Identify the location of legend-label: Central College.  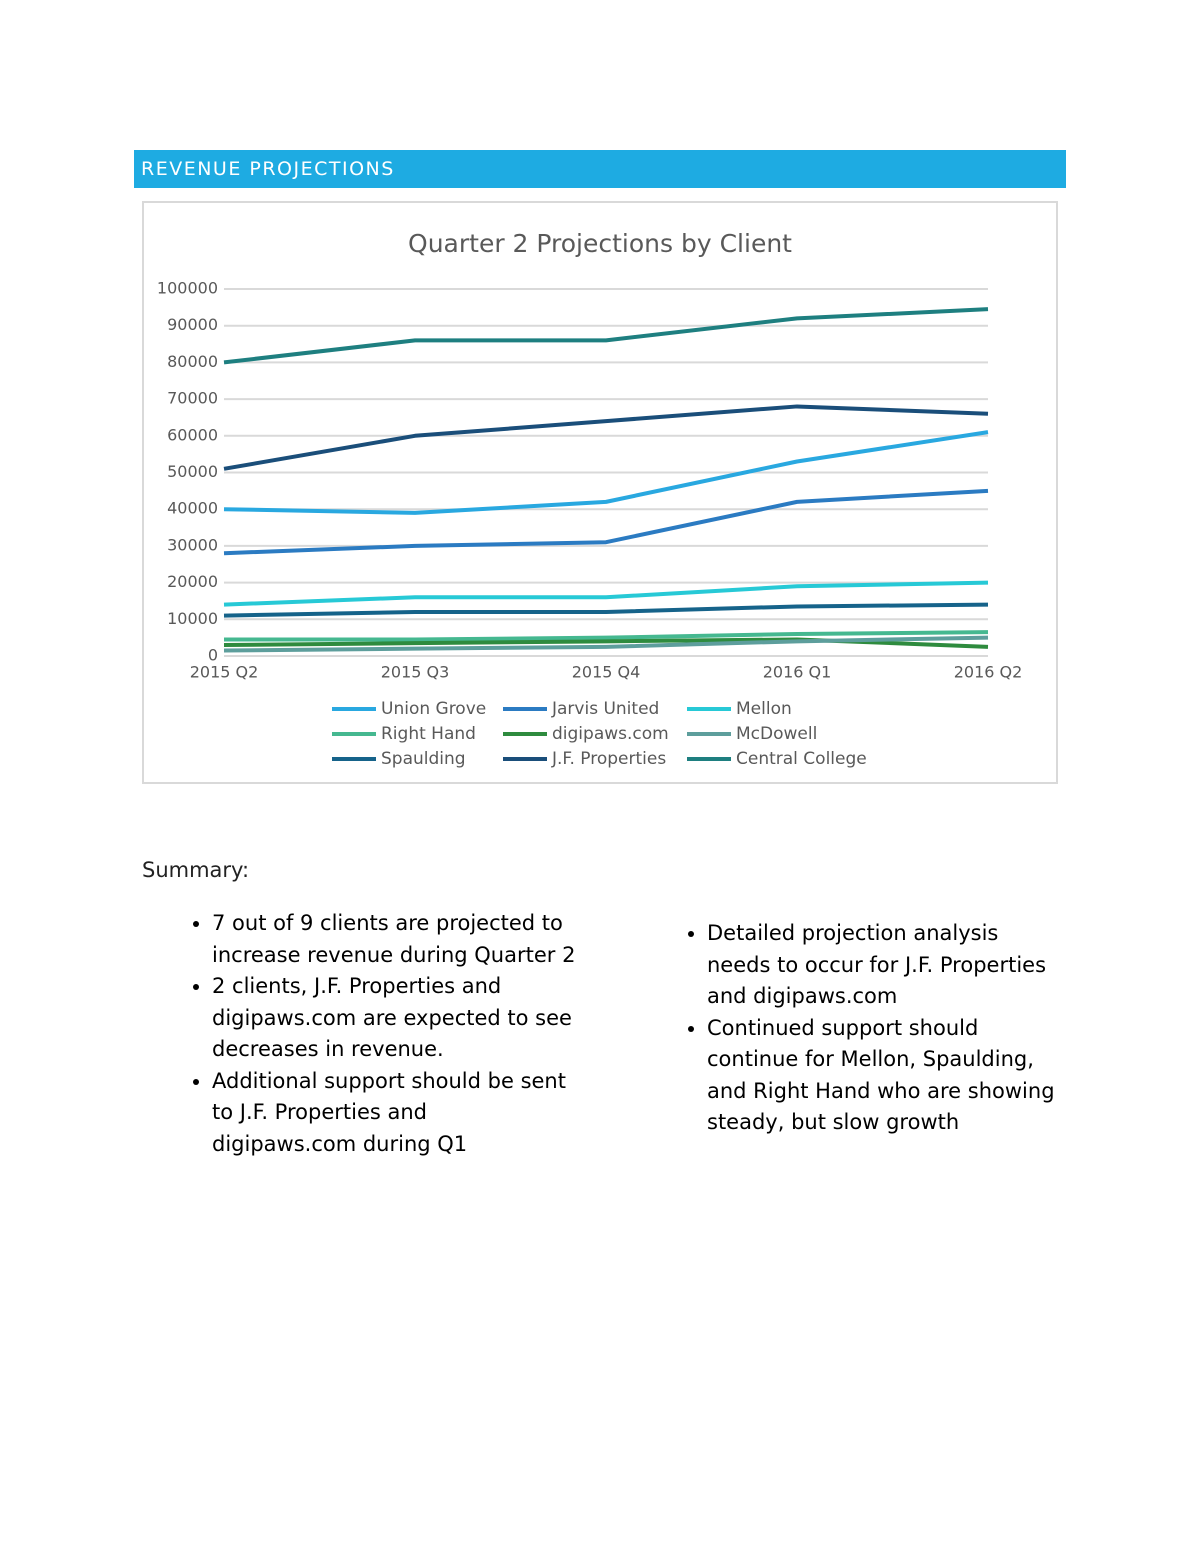
(801, 759).